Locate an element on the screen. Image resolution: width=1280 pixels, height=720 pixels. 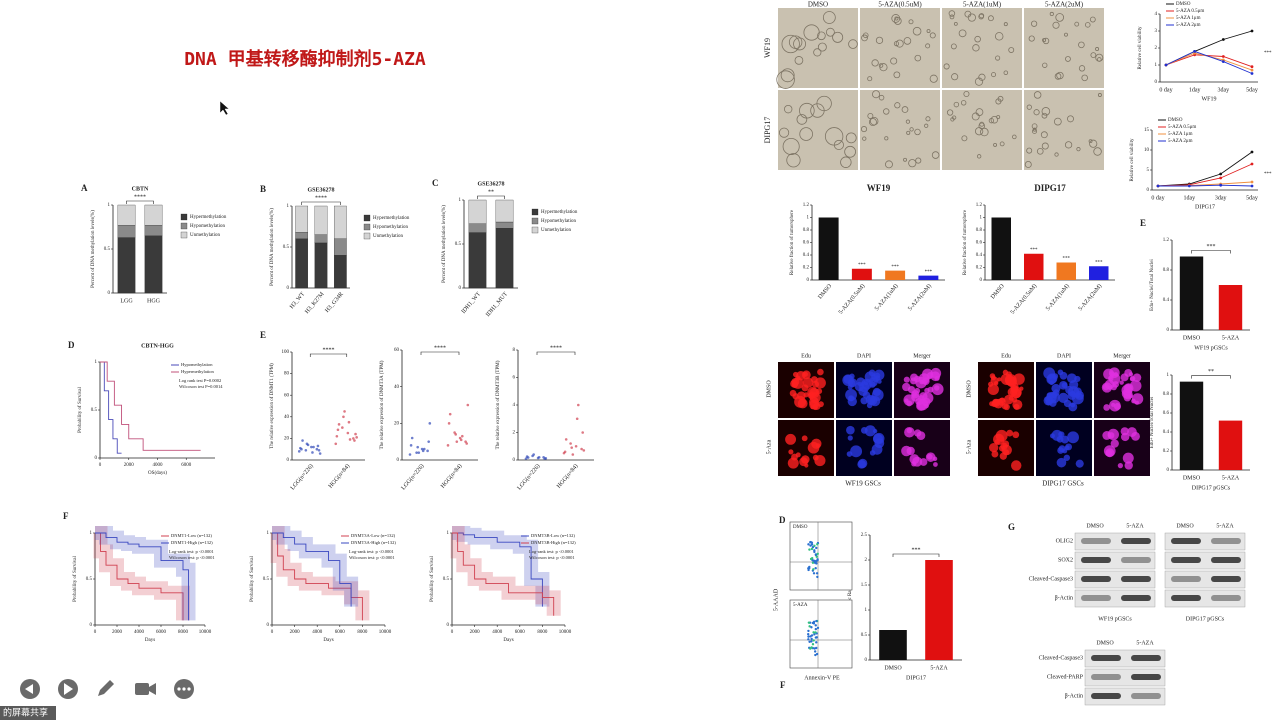
legend-label: Hypermethylation is located at coordinates (208, 217).